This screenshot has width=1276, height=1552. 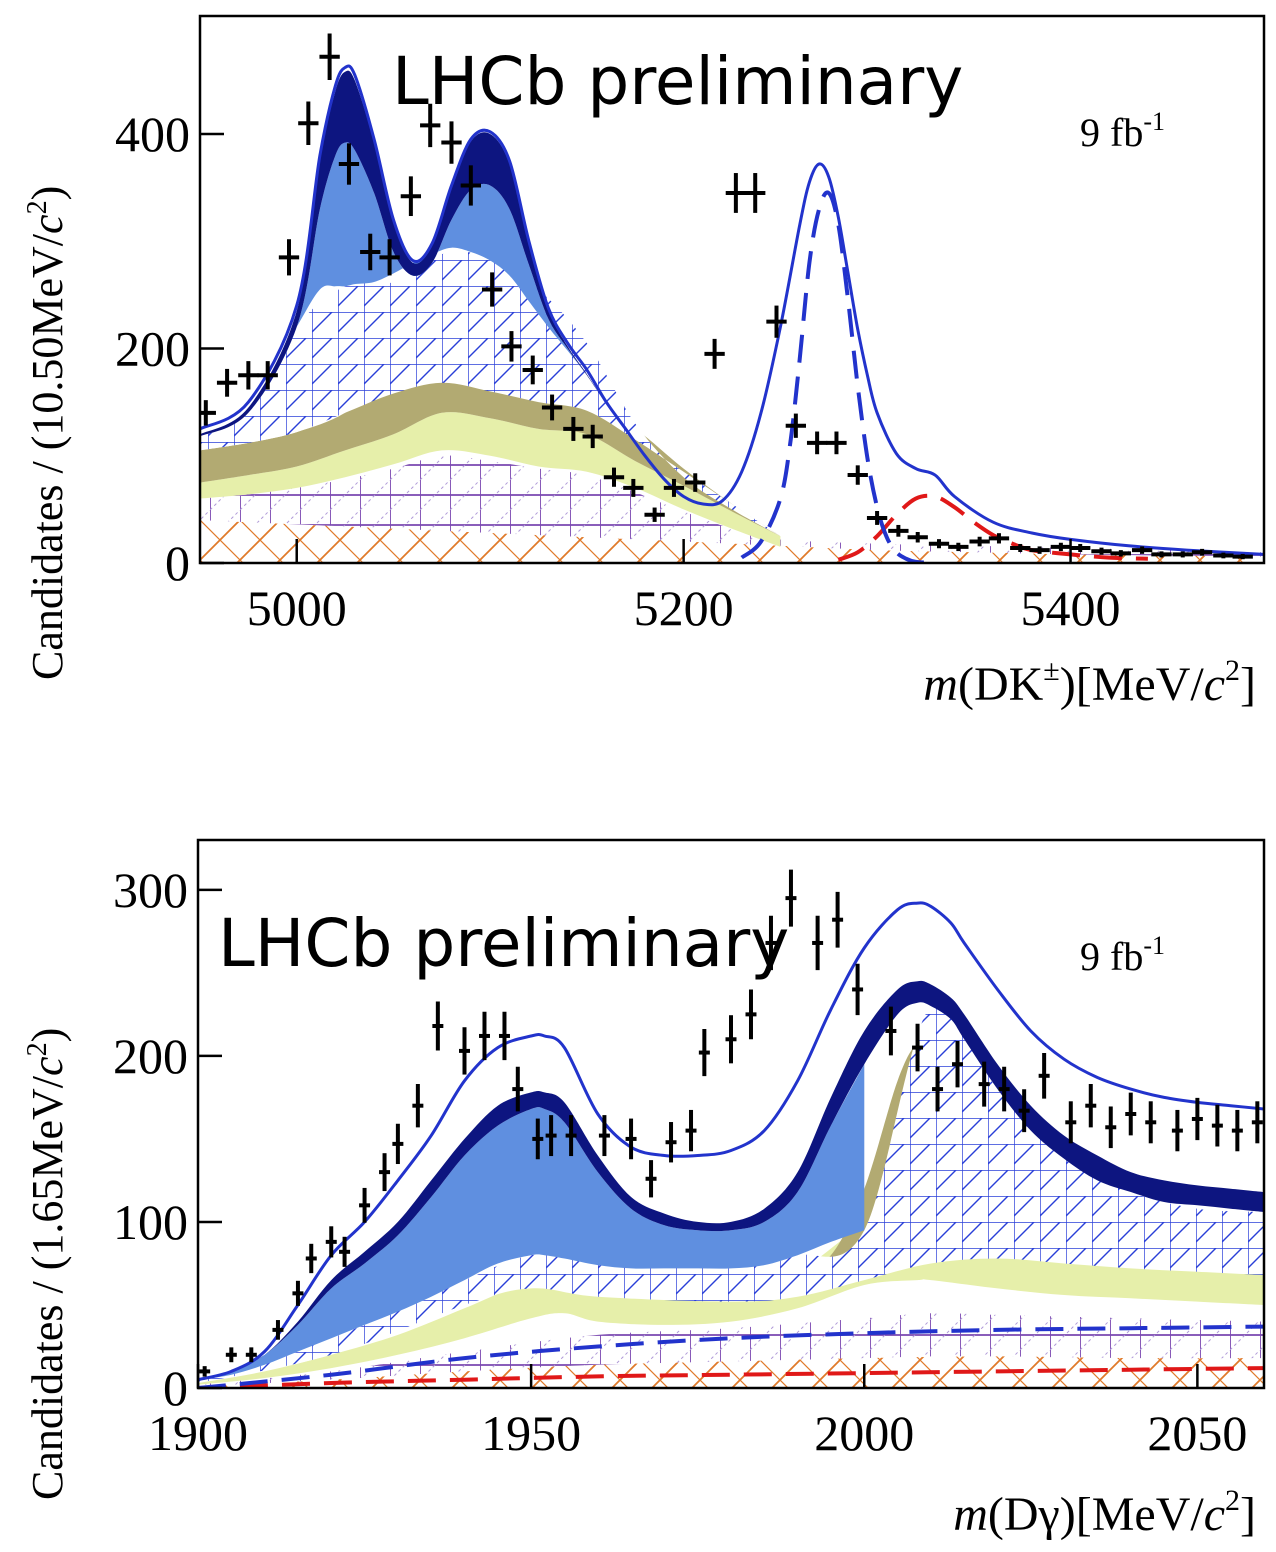 I want to click on top-x-tick-label: 5400, so click(x=1071, y=608).